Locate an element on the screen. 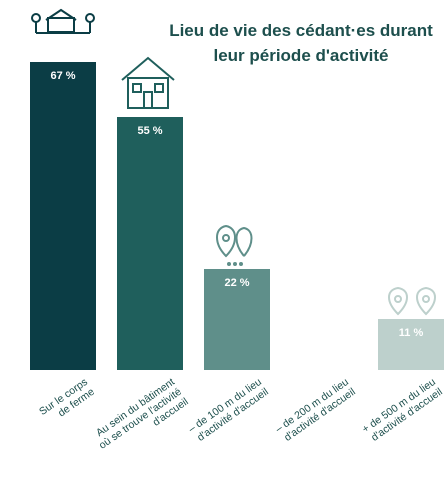 Image resolution: width=444 pixels, height=504 pixels. value-label: 67 % is located at coordinates (63, 76).